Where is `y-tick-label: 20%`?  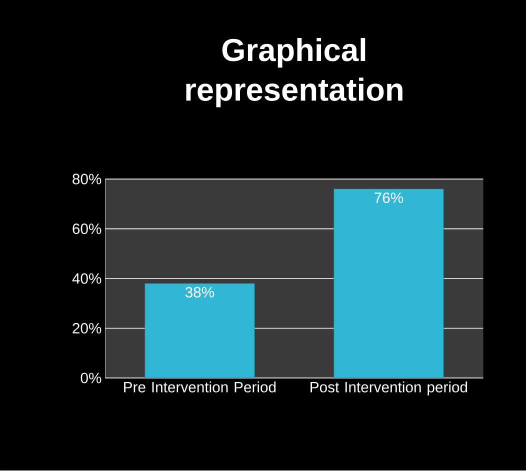
y-tick-label: 20% is located at coordinates (87, 328).